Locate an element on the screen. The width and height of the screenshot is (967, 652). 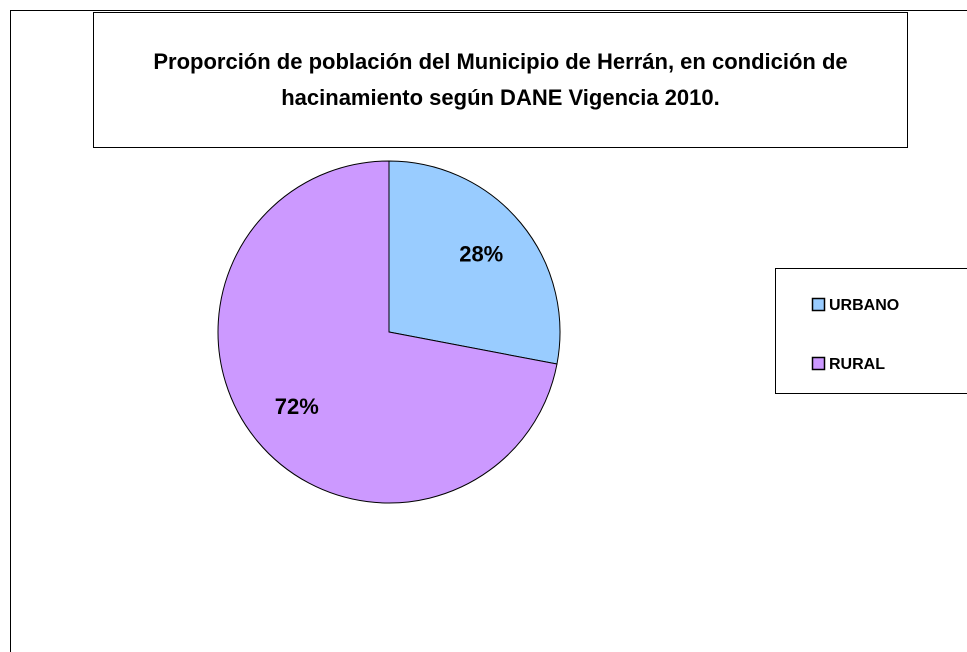
pie-slice is located at coordinates (474, 262).